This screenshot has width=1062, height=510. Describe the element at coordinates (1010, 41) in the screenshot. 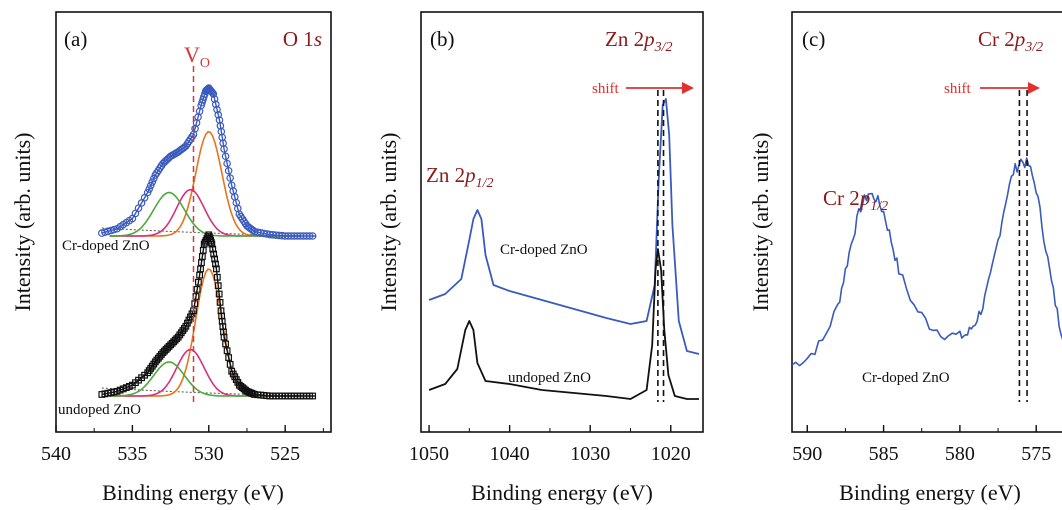

I see `panel-c-title: Cr 2p3/2` at that location.